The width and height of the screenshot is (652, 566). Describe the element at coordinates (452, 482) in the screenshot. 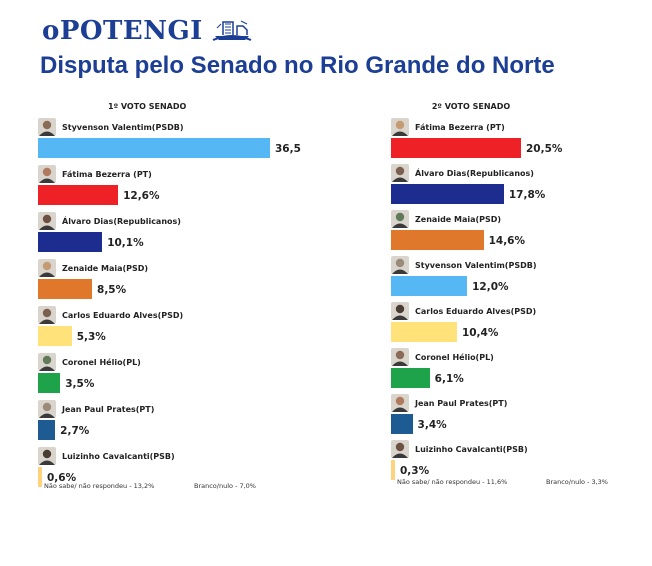

I see `footer-no-answer: Não sabe/ não respondeu - 11,6%` at that location.